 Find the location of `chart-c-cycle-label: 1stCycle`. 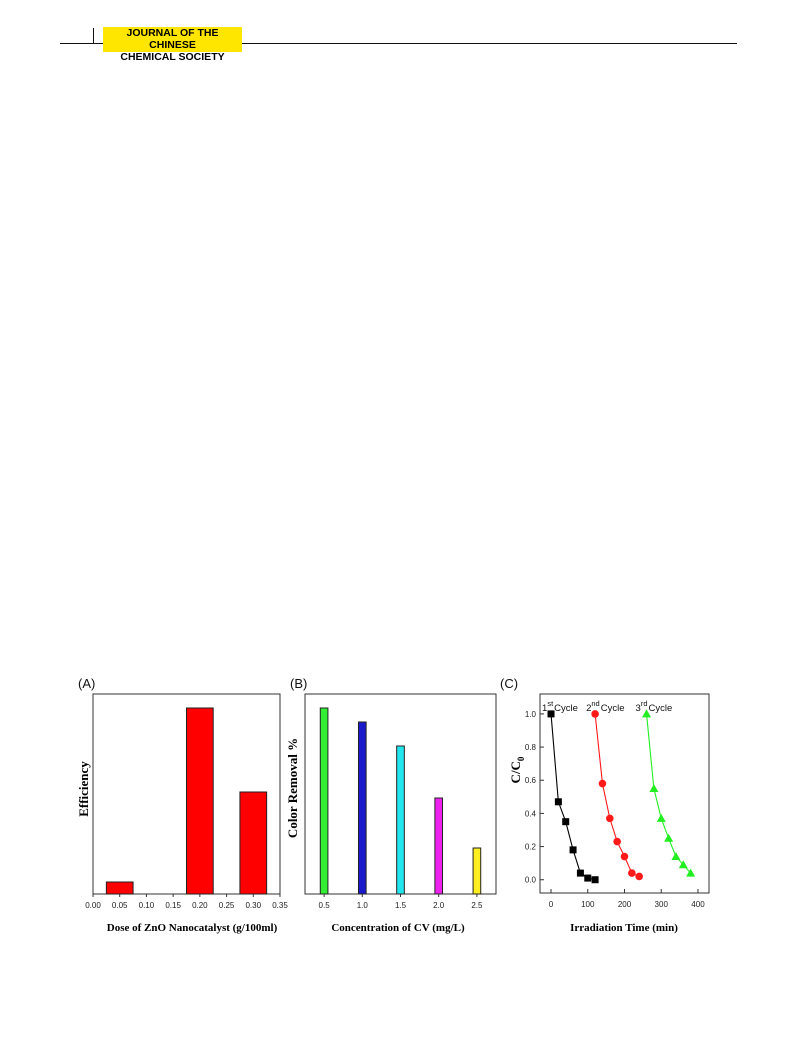

chart-c-cycle-label: 1stCycle is located at coordinates (560, 706).